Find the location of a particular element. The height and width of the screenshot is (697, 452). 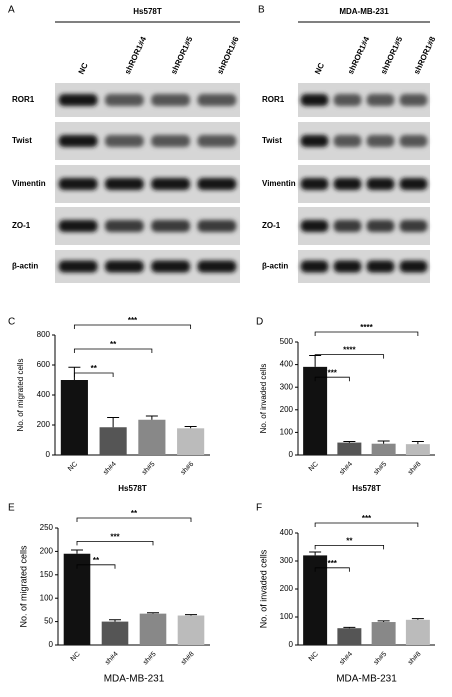

lane-label: shROR1#4 is located at coordinates (358, 55).